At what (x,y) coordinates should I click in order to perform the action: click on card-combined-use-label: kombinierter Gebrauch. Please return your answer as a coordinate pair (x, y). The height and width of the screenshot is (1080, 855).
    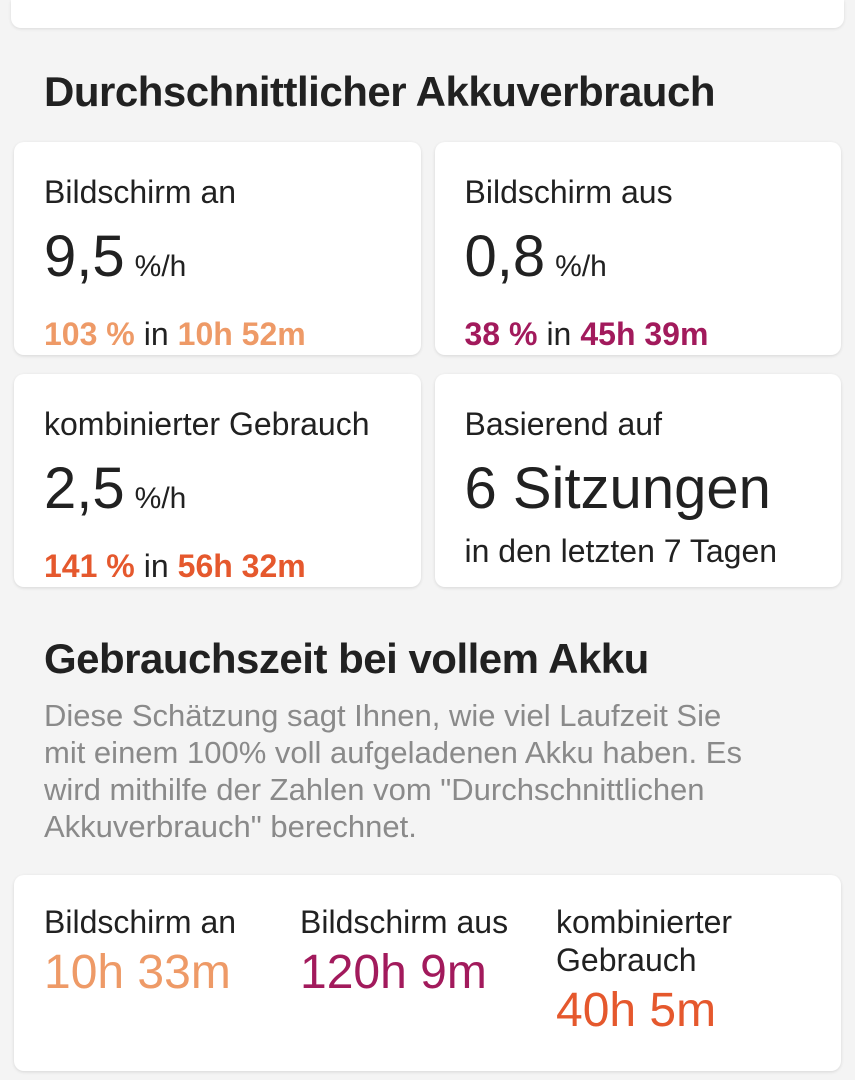
    Looking at the image, I should click on (207, 424).